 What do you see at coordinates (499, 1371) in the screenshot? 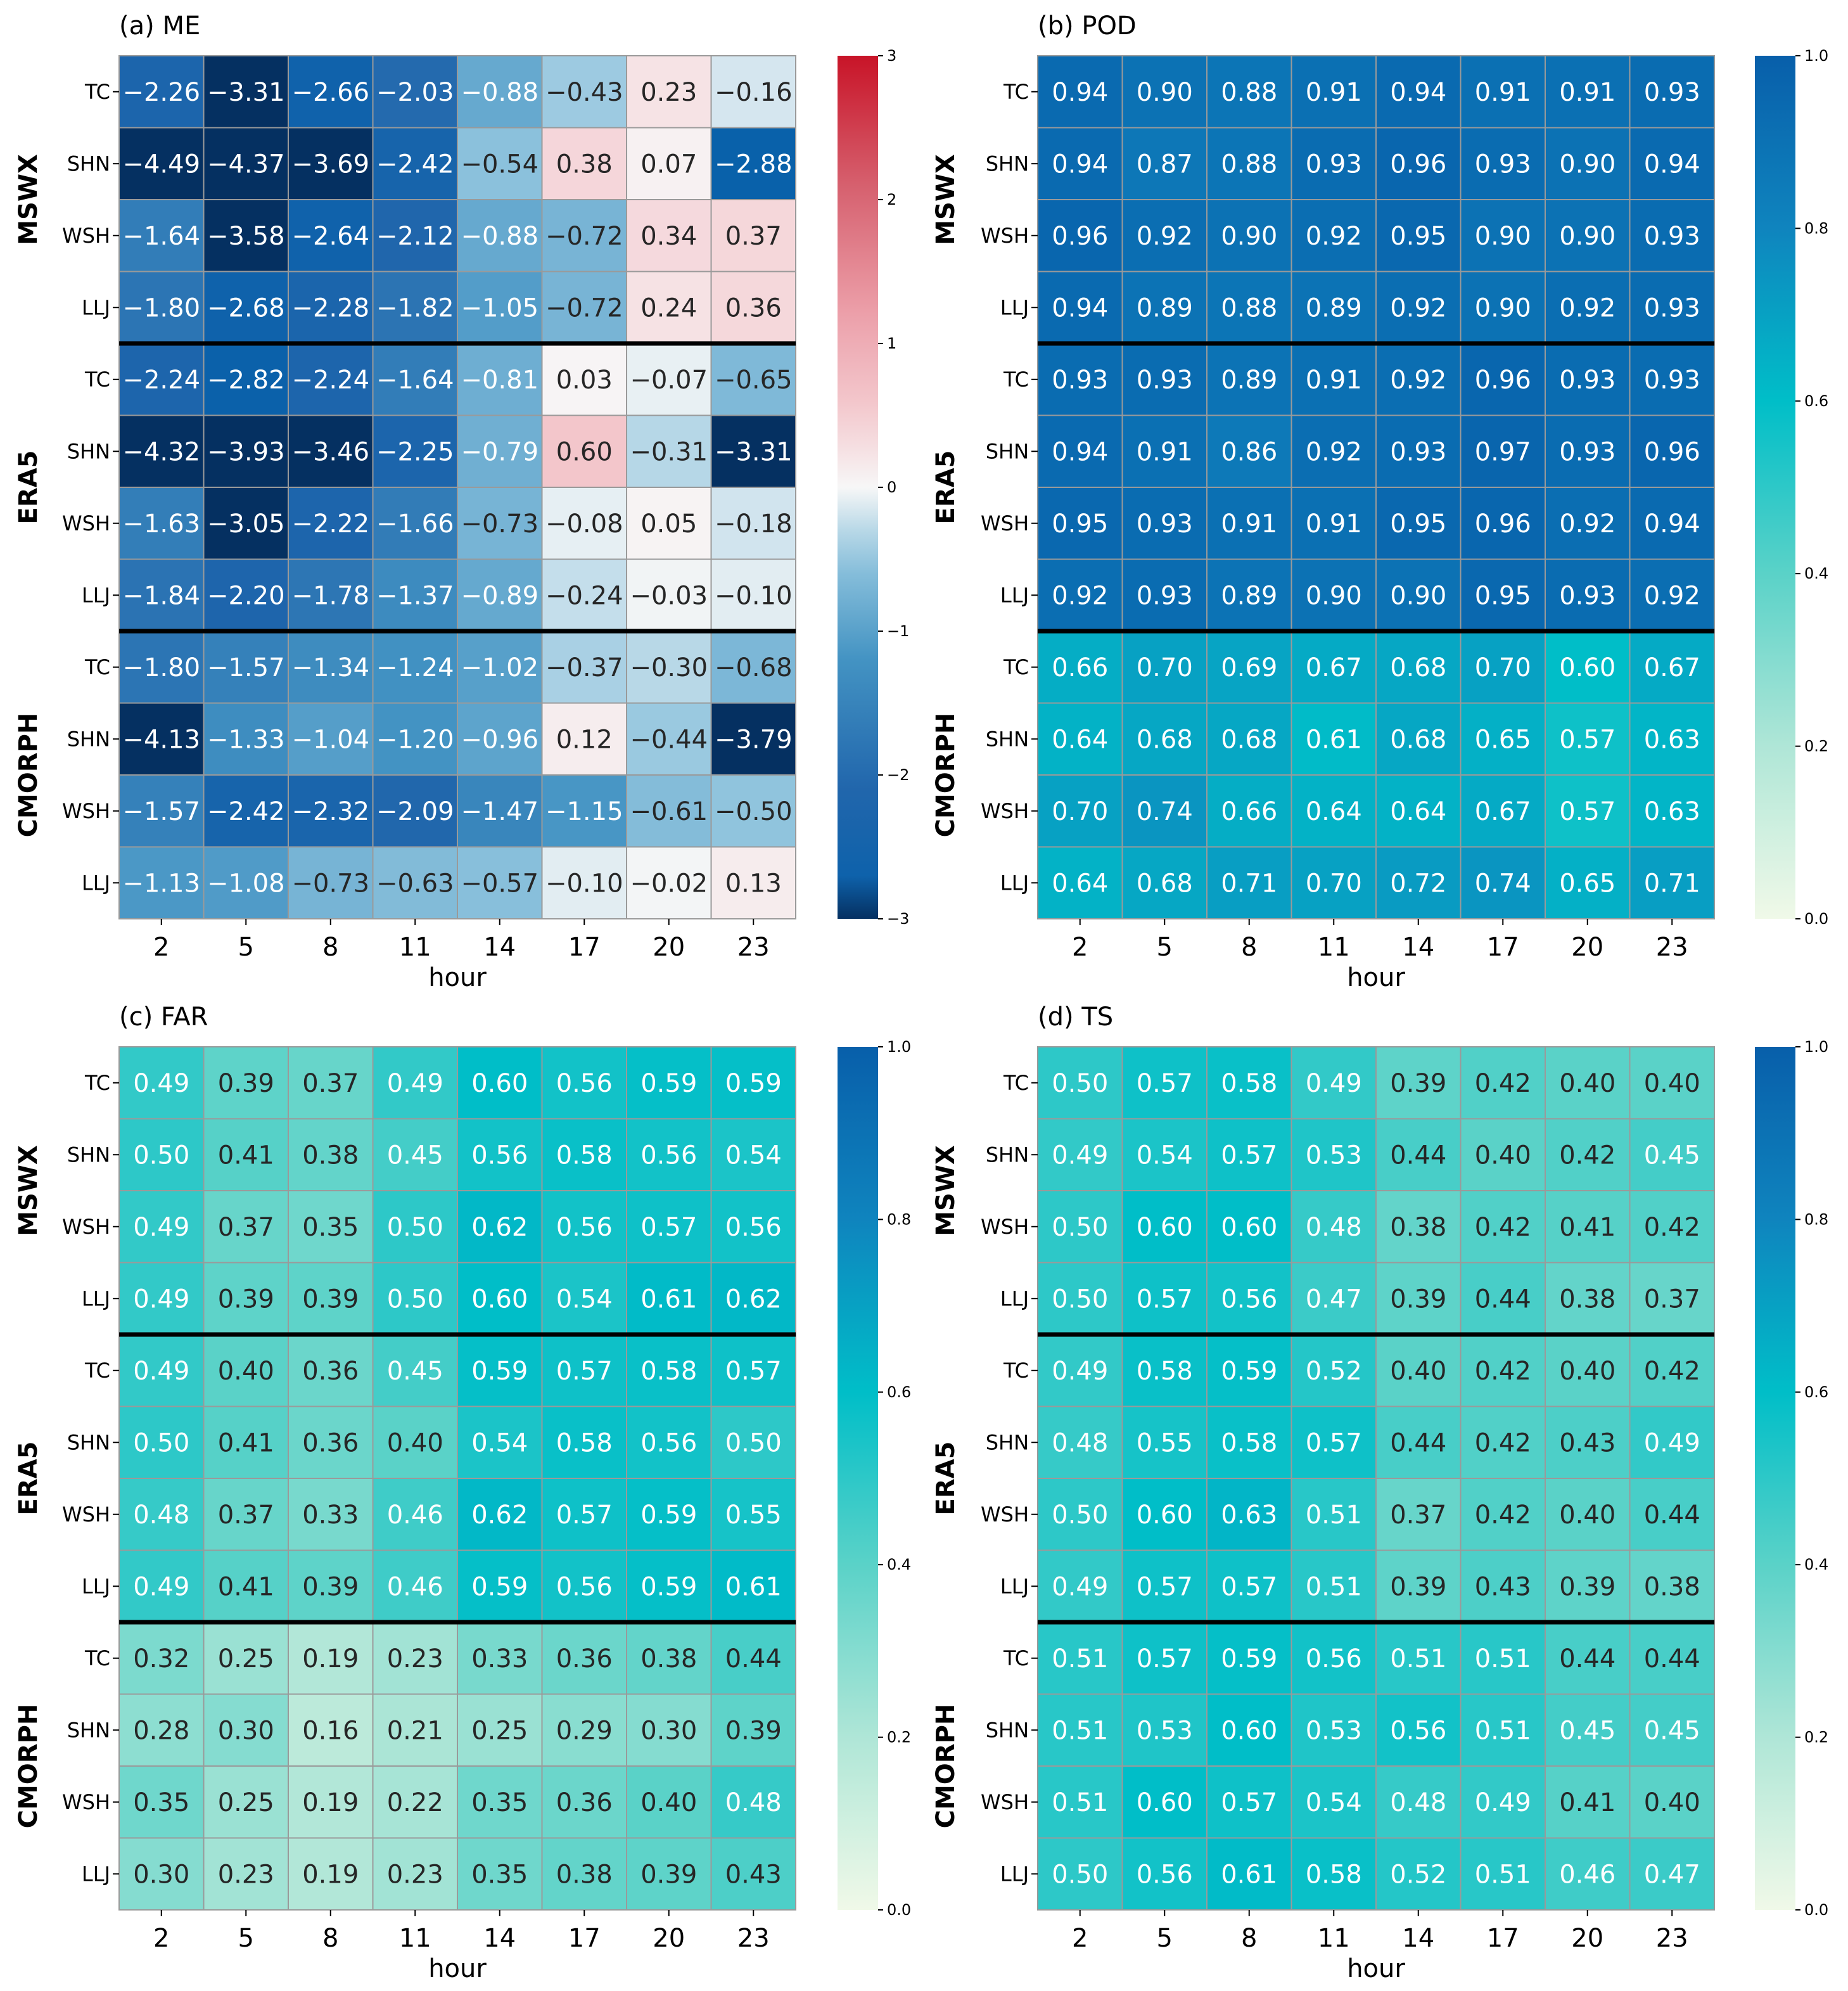
I see `cell-value-label: 0.59` at bounding box center [499, 1371].